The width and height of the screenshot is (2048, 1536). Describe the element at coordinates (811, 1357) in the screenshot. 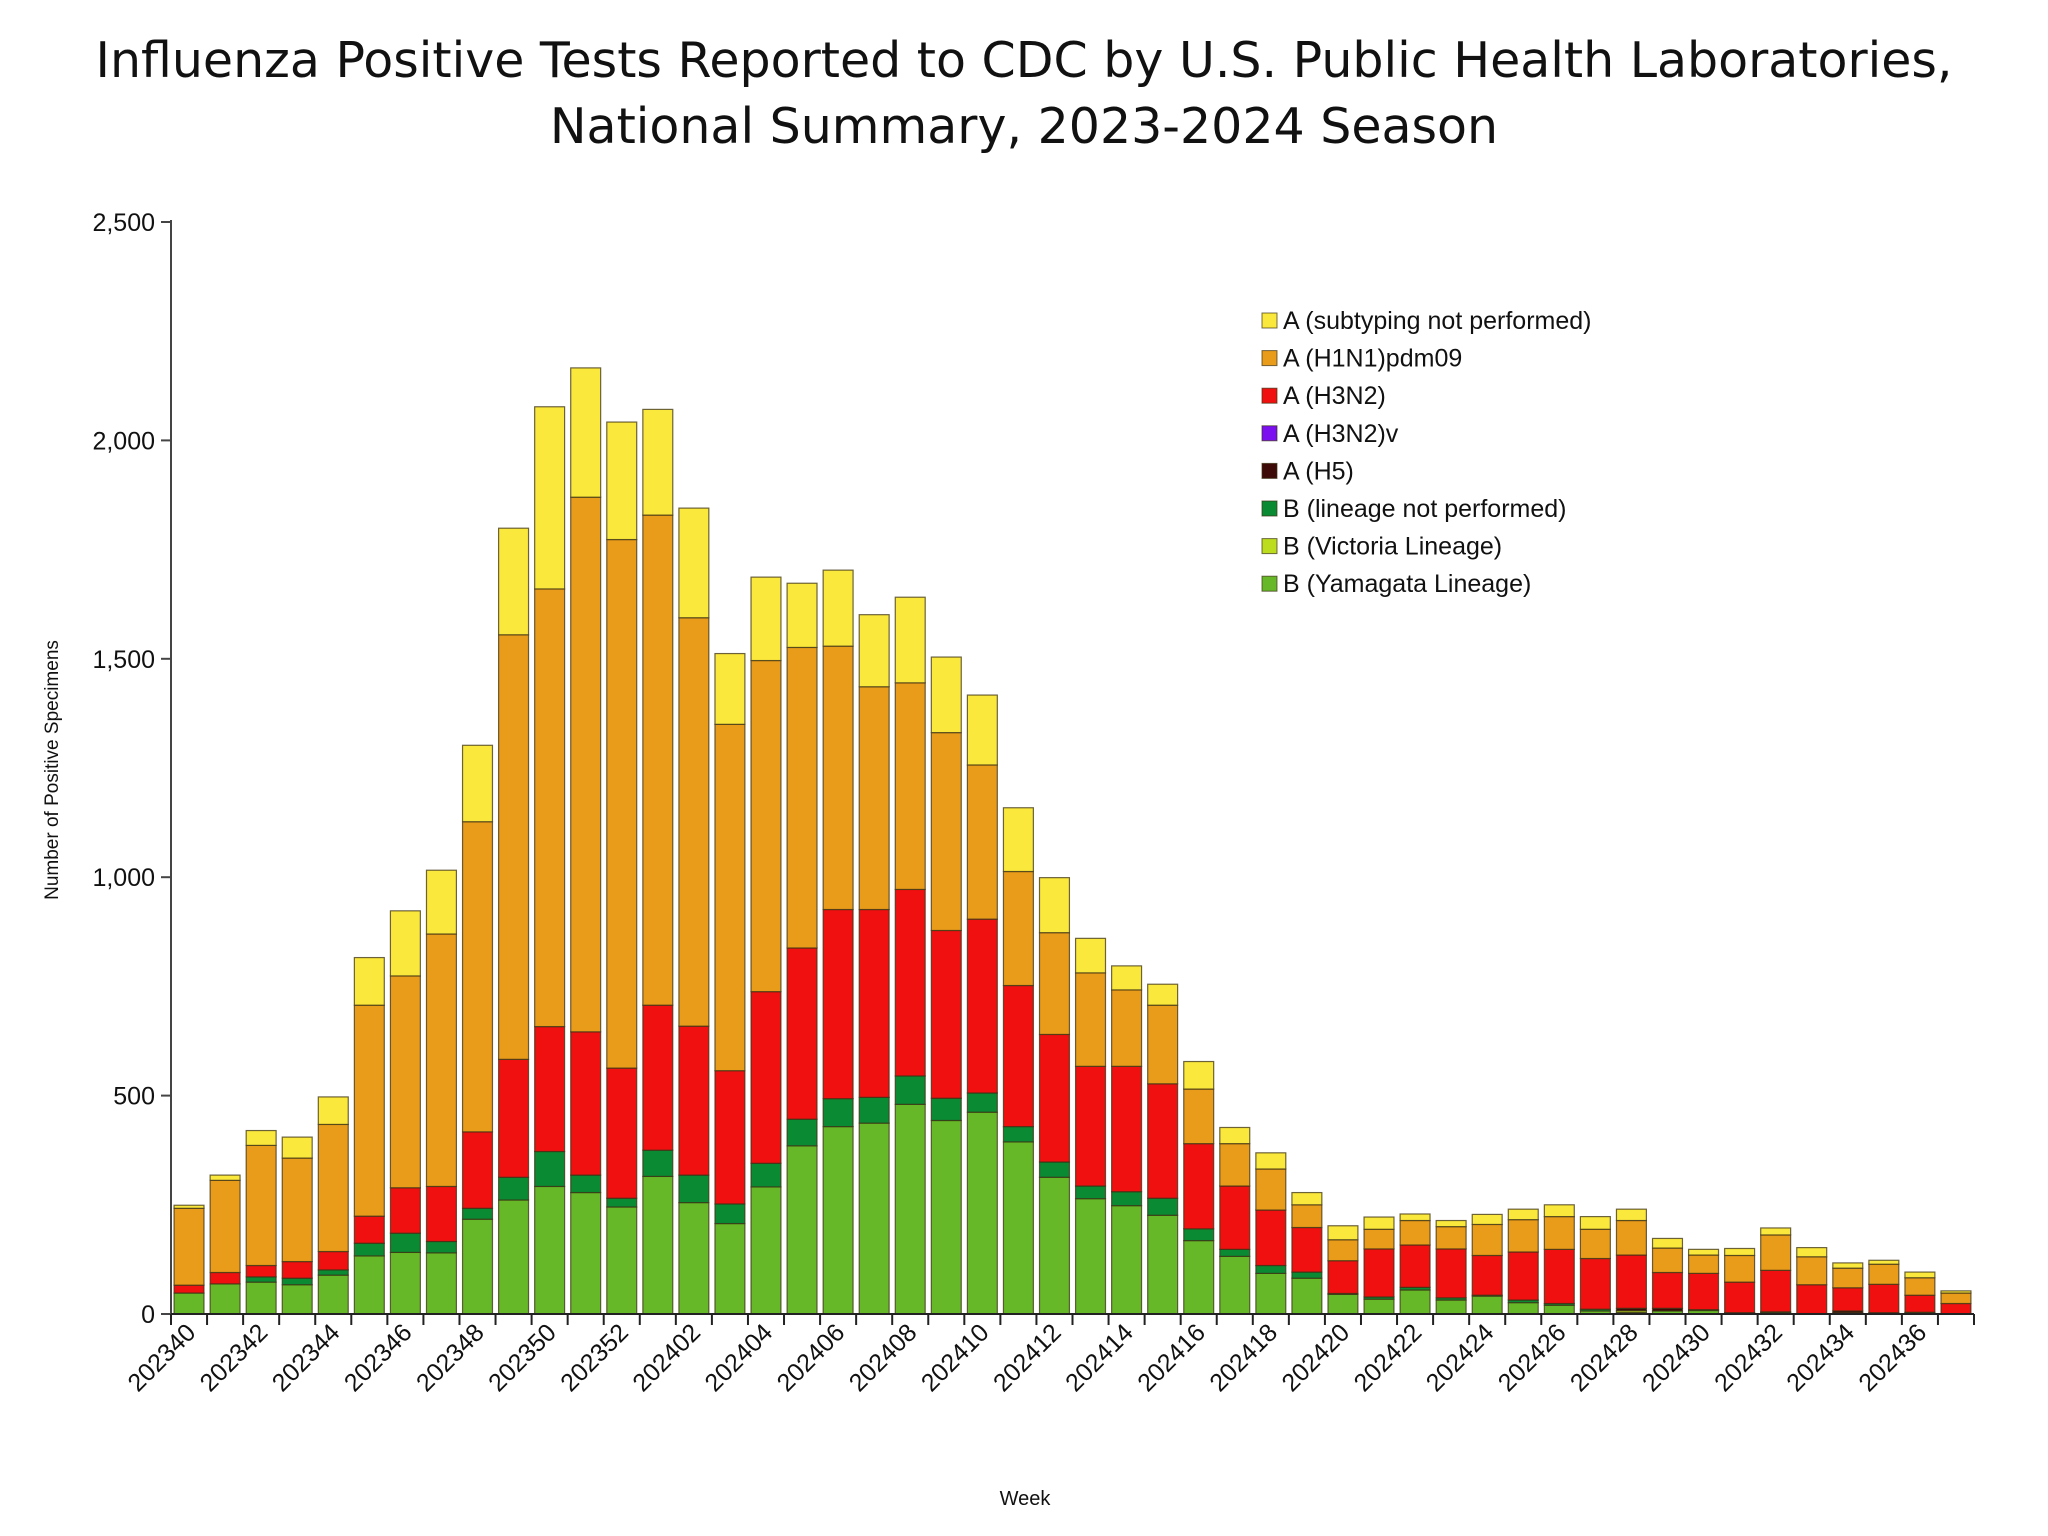

I see `x-tick-label: 202406` at that location.